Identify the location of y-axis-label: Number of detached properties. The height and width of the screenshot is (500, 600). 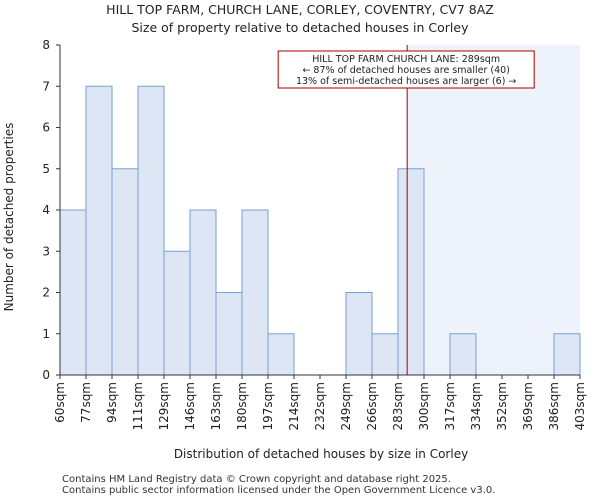
(9, 217).